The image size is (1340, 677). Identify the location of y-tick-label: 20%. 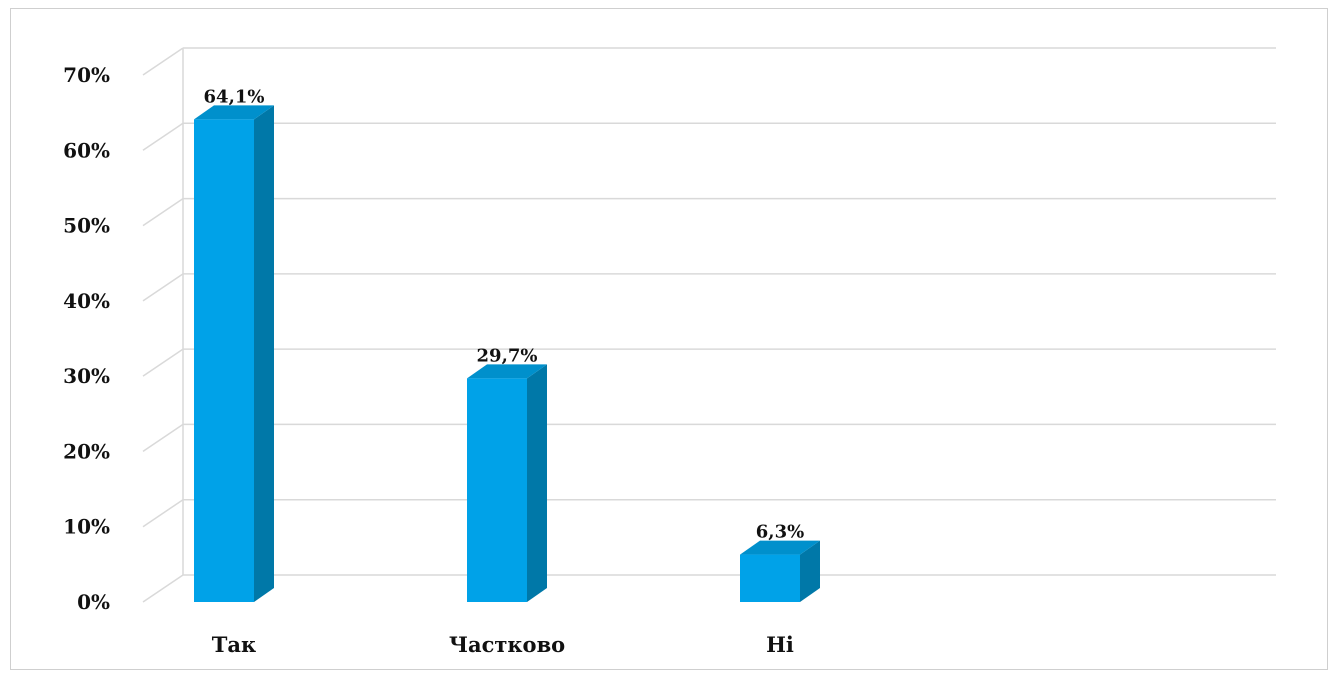
(86, 451).